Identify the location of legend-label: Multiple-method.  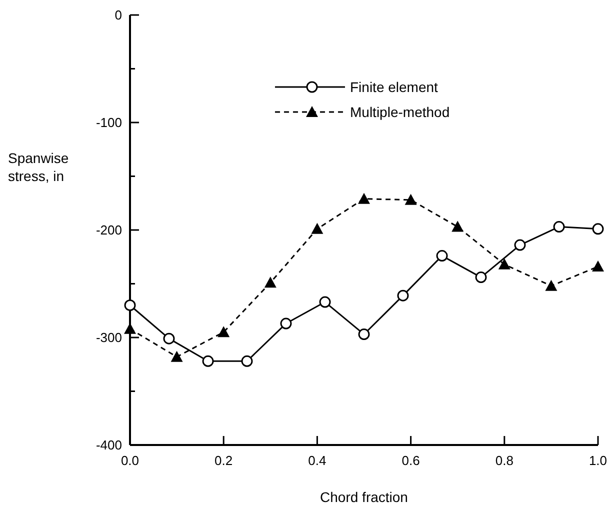
(400, 112).